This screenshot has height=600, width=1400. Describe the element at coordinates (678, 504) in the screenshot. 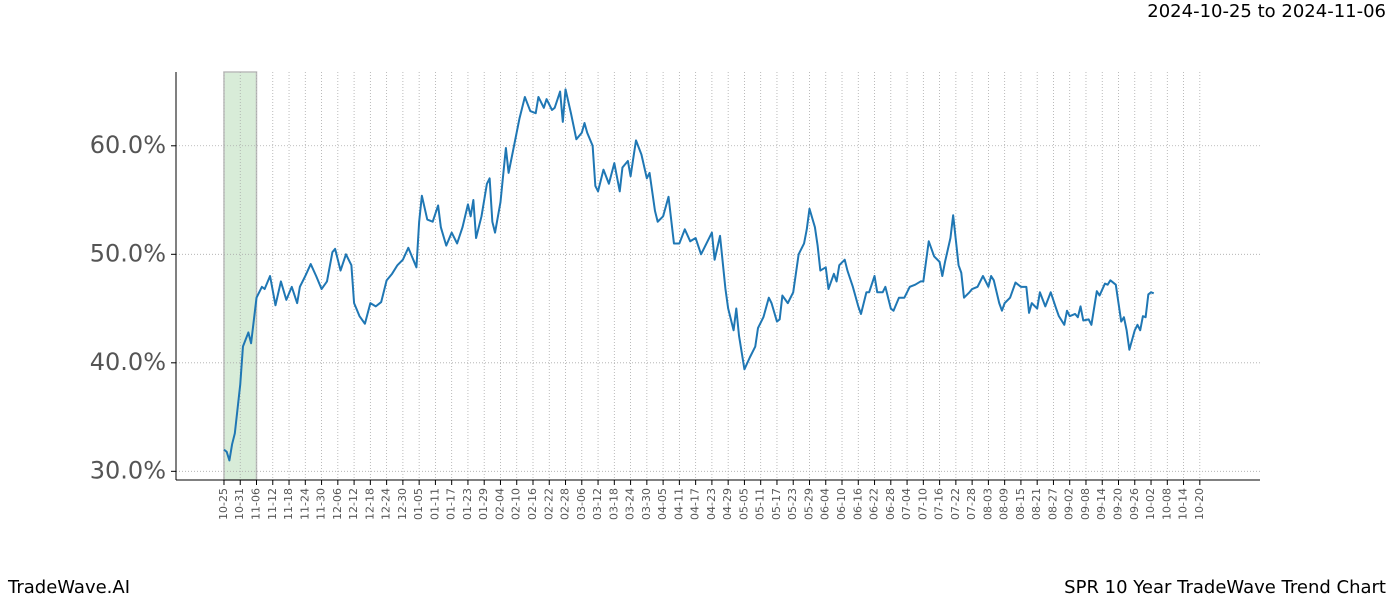

I see `x-tick-label: 04-11` at that location.